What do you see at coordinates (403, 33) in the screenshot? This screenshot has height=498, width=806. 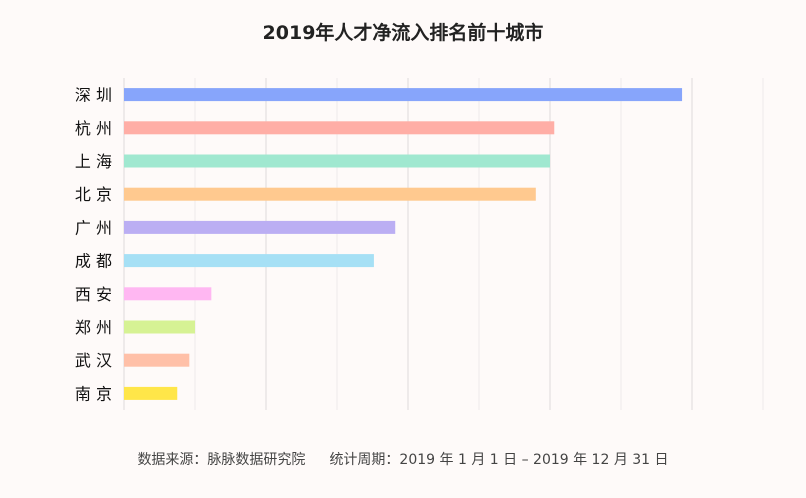 I see `chart-title: 2019年人才净流入排名前十城市` at bounding box center [403, 33].